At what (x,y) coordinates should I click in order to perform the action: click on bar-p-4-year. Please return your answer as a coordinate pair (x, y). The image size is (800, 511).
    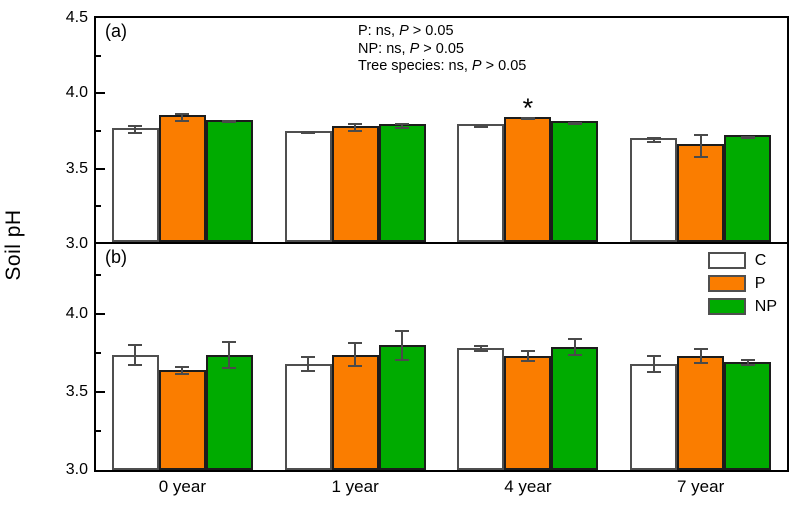
    Looking at the image, I should click on (528, 413).